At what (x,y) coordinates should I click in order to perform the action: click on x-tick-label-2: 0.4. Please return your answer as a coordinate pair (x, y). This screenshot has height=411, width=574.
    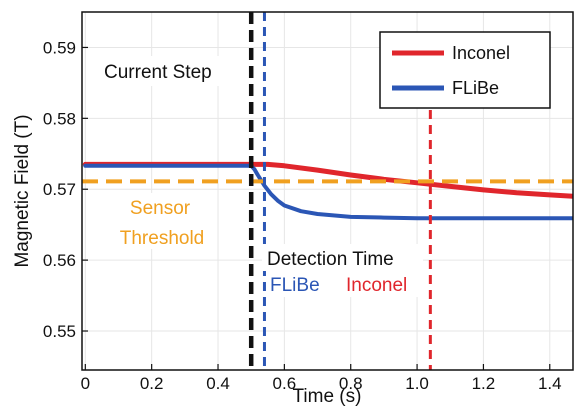
    Looking at the image, I should click on (218, 383).